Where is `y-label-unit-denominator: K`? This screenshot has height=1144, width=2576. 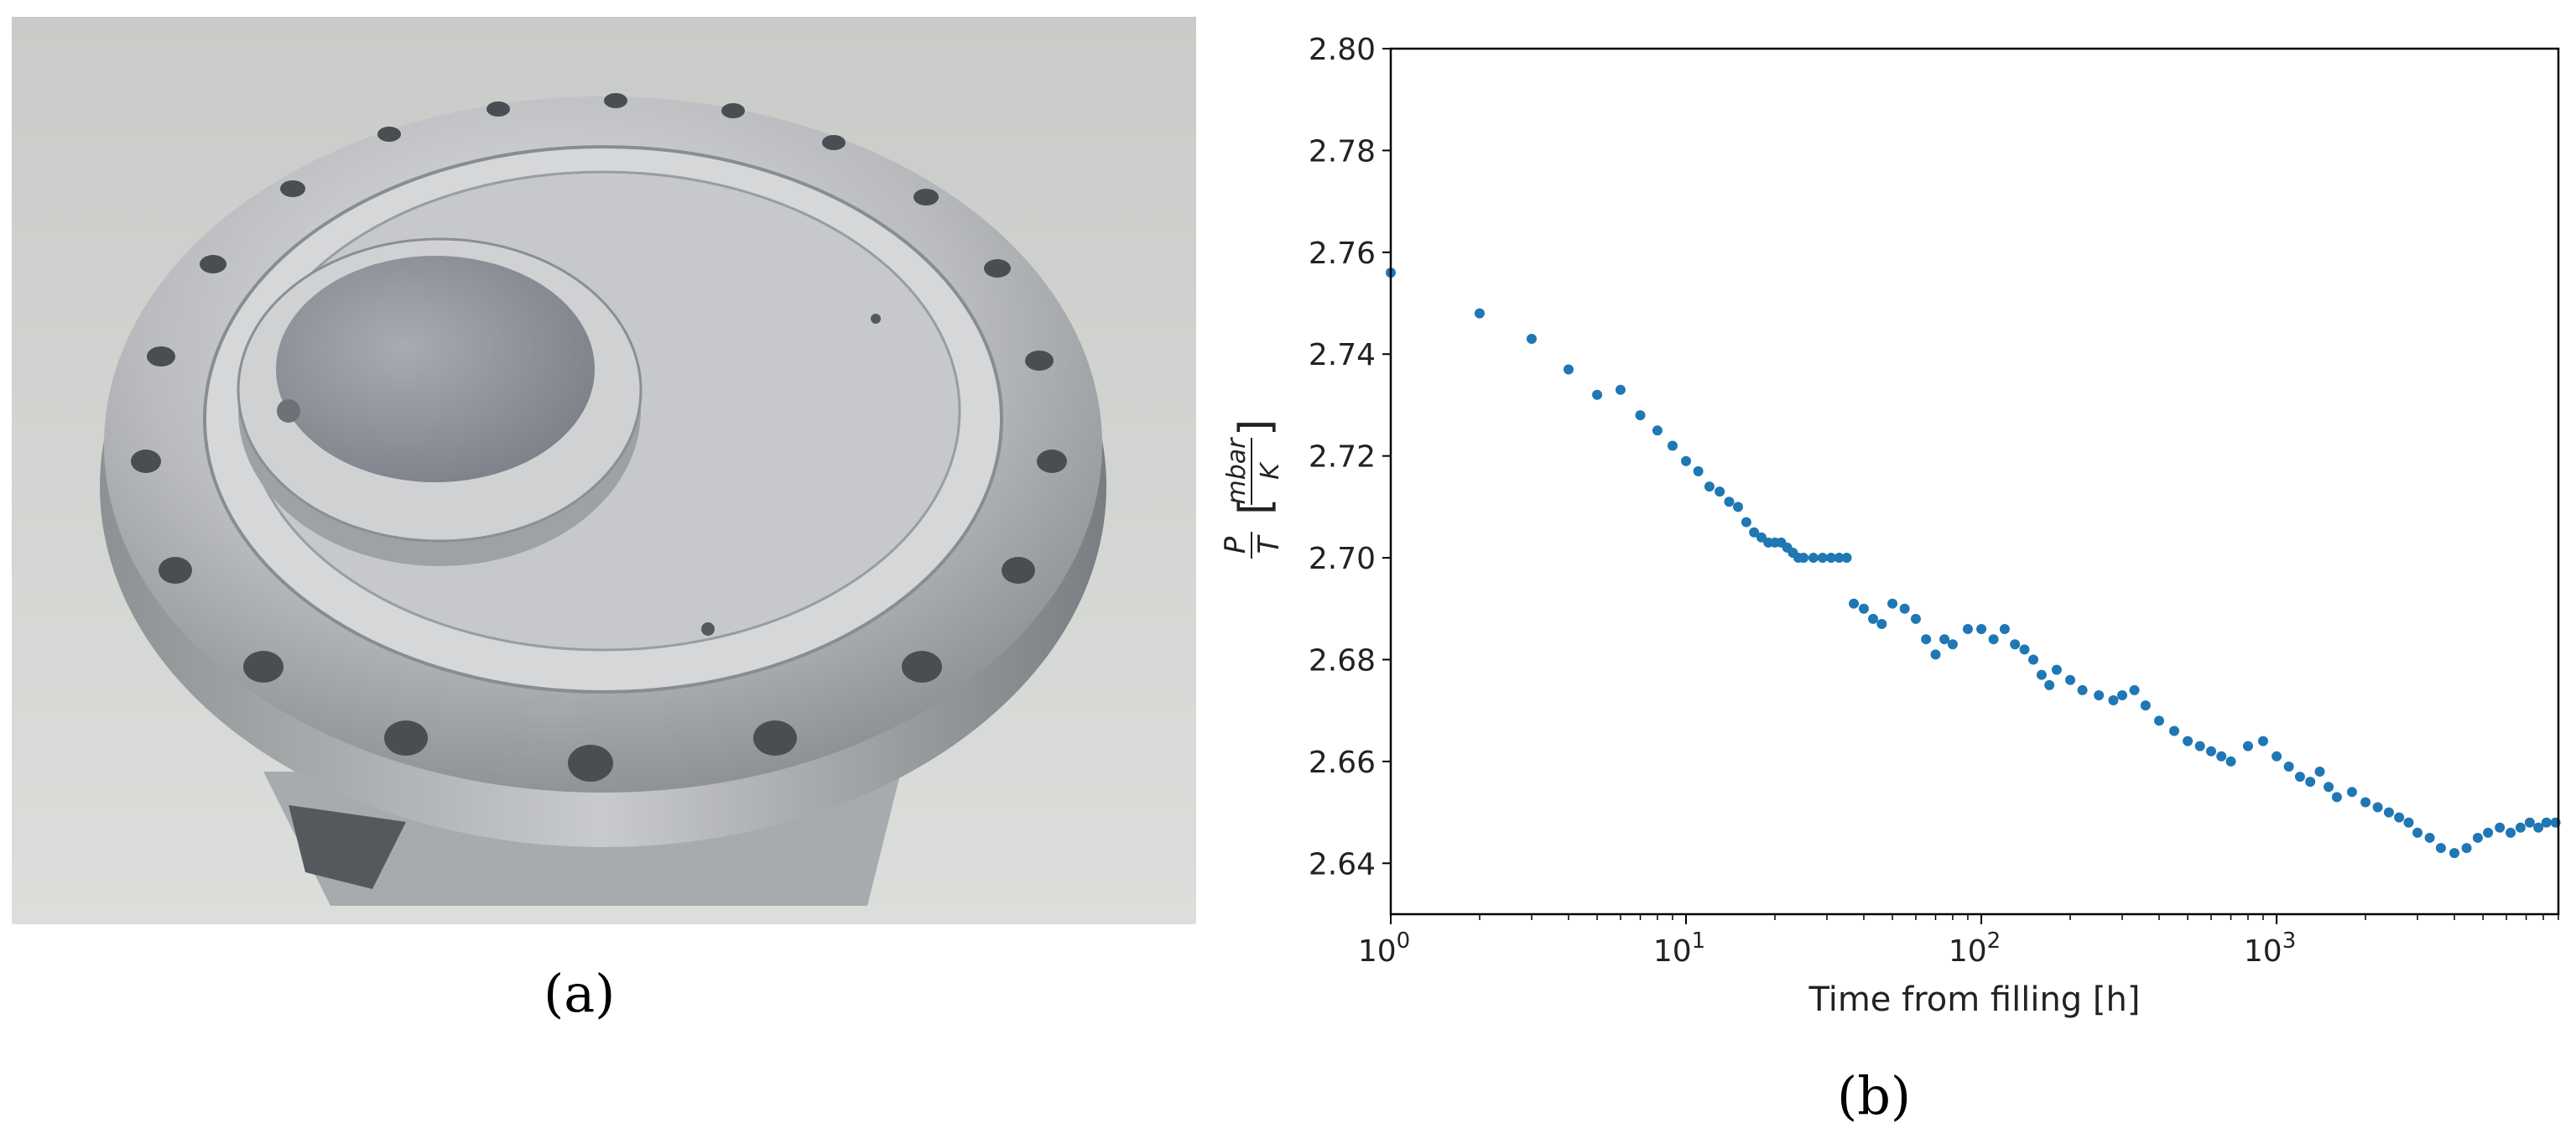
y-label-unit-denominator: K is located at coordinates (1270, 470).